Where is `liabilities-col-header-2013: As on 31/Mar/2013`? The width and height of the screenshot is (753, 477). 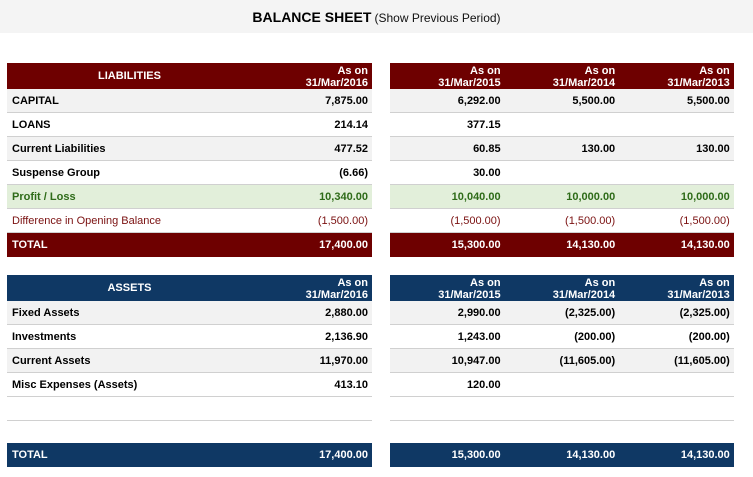 liabilities-col-header-2013: As on 31/Mar/2013 is located at coordinates (676, 76).